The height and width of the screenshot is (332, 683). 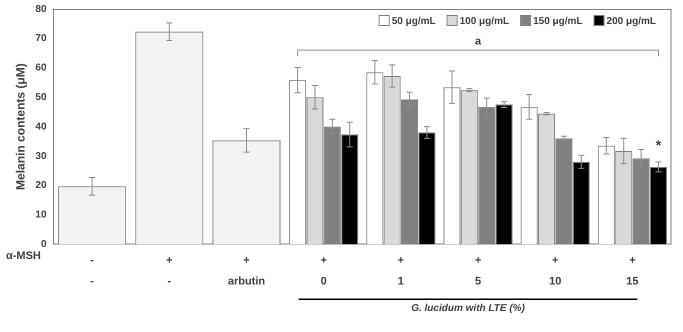 What do you see at coordinates (478, 42) in the screenshot?
I see `annotation: a` at bounding box center [478, 42].